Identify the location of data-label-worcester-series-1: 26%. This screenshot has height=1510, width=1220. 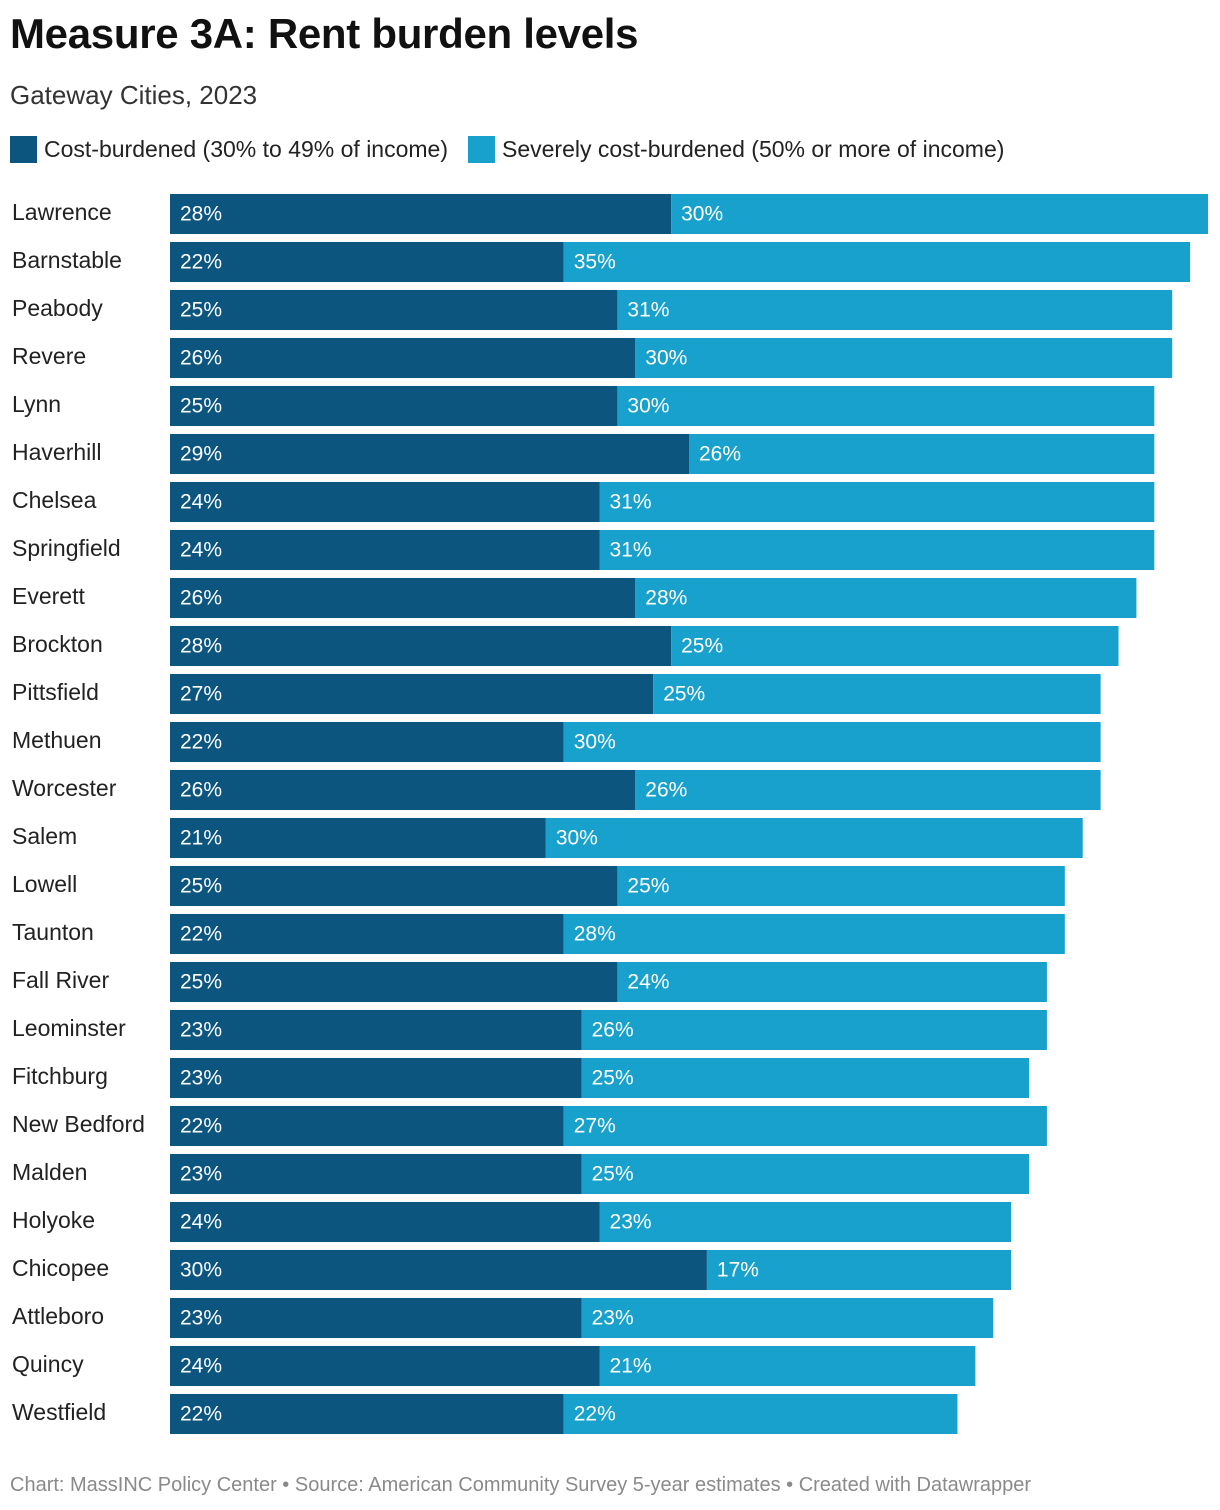
(201, 790).